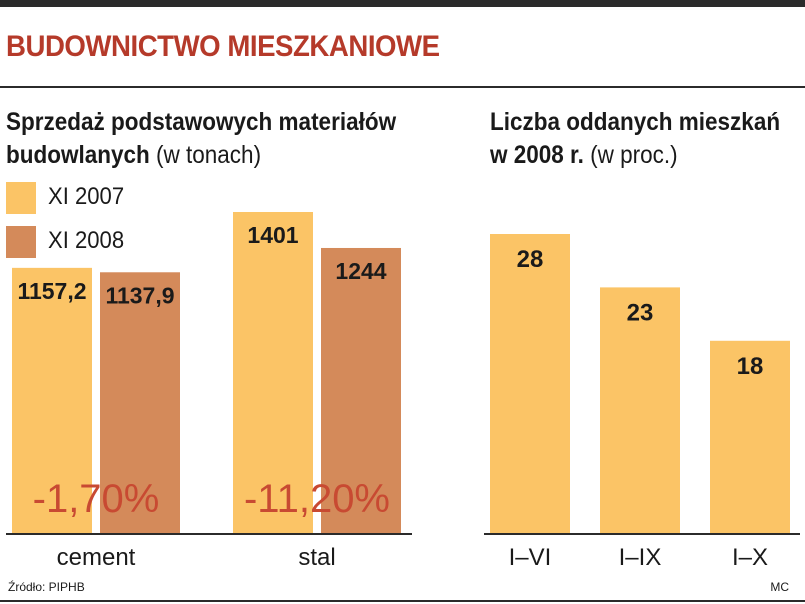  What do you see at coordinates (21, 242) in the screenshot?
I see `legend-swatch-2008` at bounding box center [21, 242].